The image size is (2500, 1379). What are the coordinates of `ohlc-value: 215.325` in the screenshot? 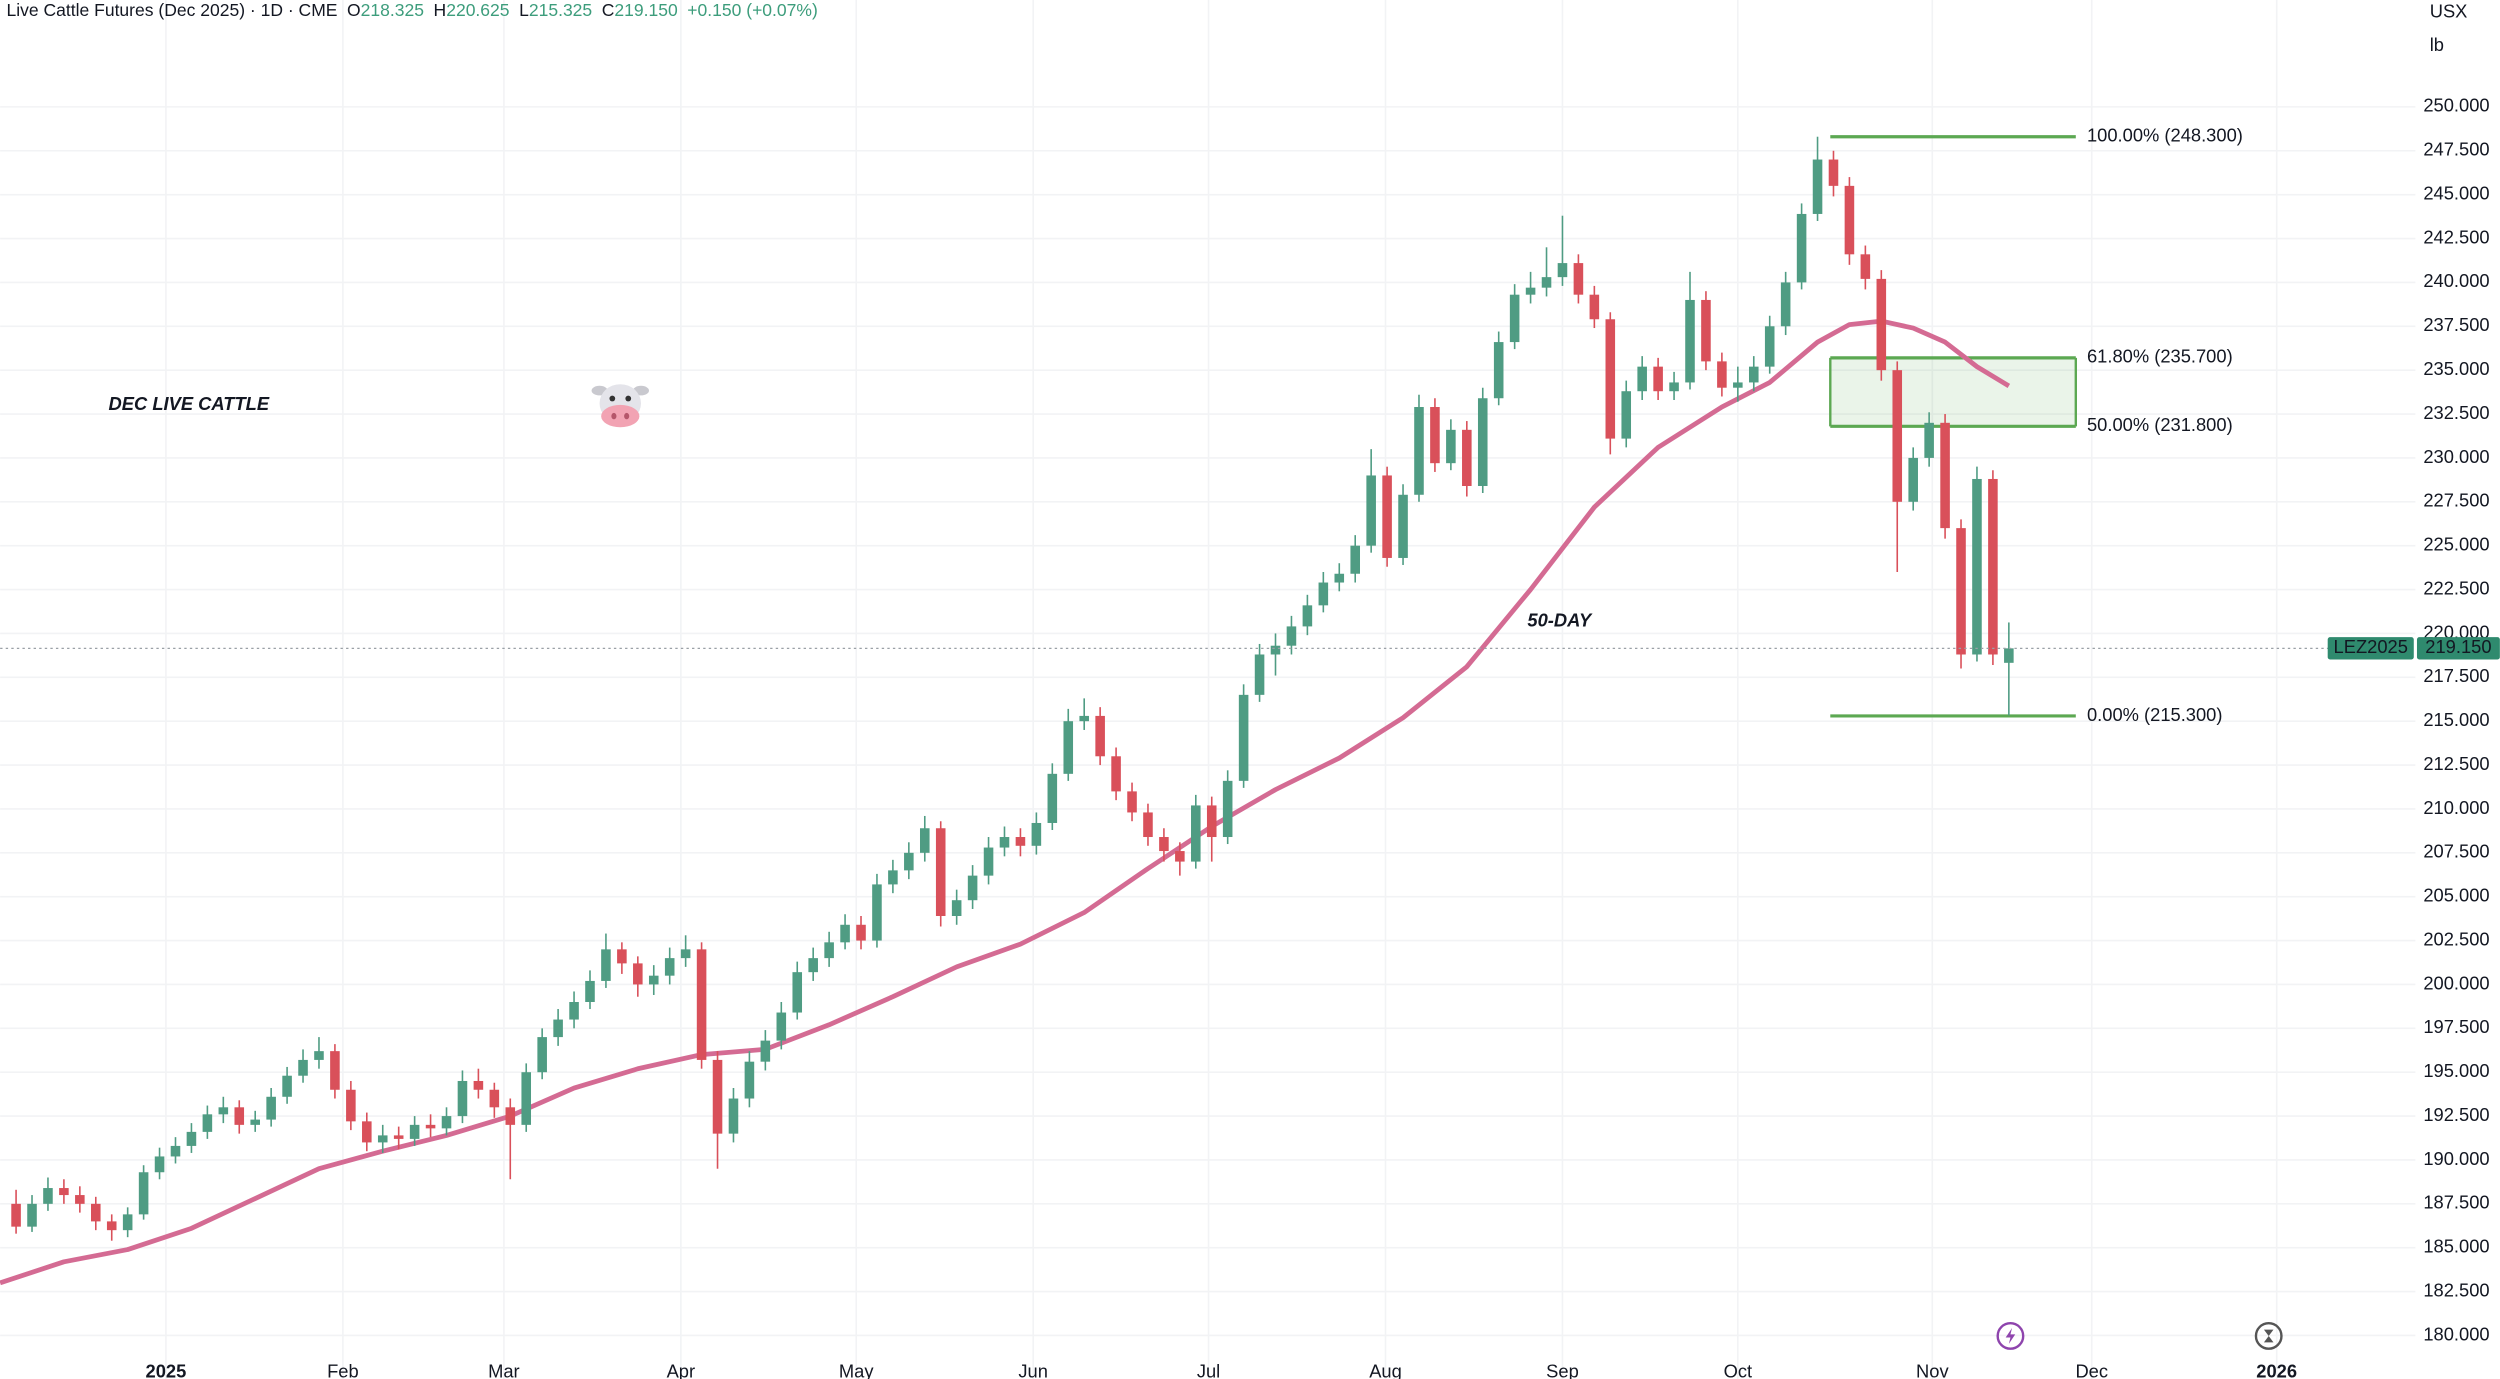 It's located at (560, 10).